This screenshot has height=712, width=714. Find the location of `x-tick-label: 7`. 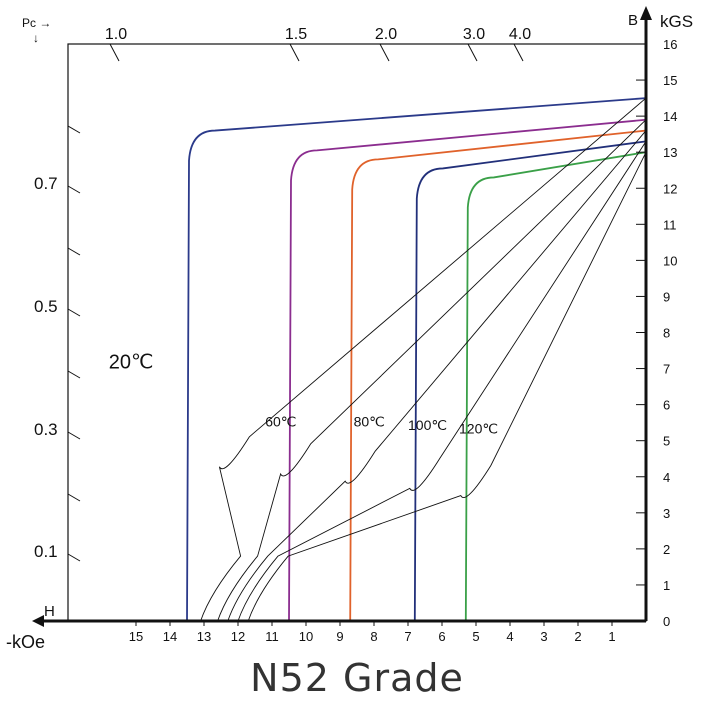

x-tick-label: 7 is located at coordinates (407, 636).